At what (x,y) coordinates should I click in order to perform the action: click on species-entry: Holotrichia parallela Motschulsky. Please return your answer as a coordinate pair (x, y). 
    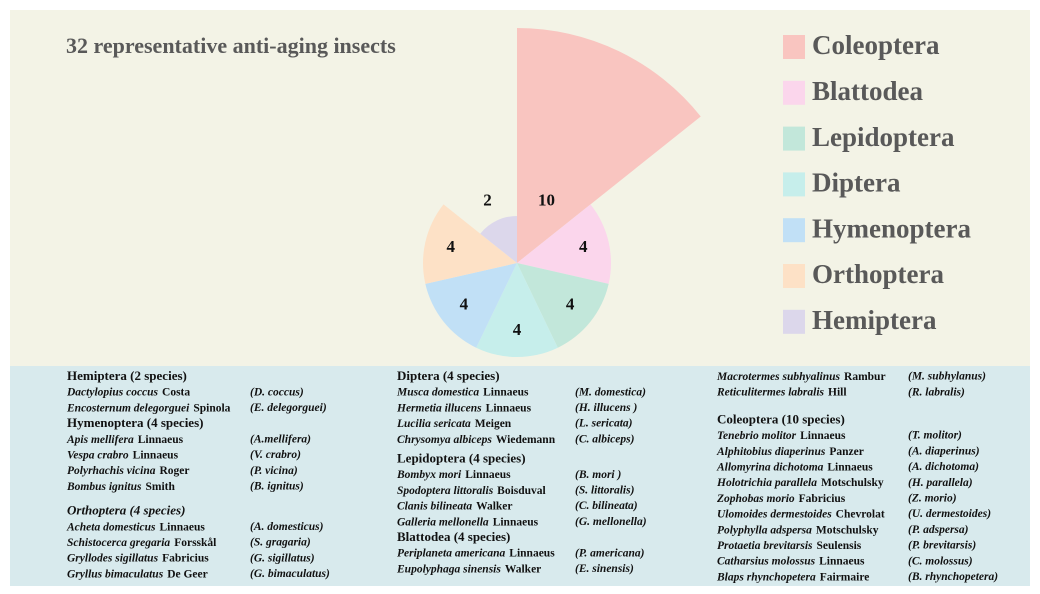
    Looking at the image, I should click on (800, 483).